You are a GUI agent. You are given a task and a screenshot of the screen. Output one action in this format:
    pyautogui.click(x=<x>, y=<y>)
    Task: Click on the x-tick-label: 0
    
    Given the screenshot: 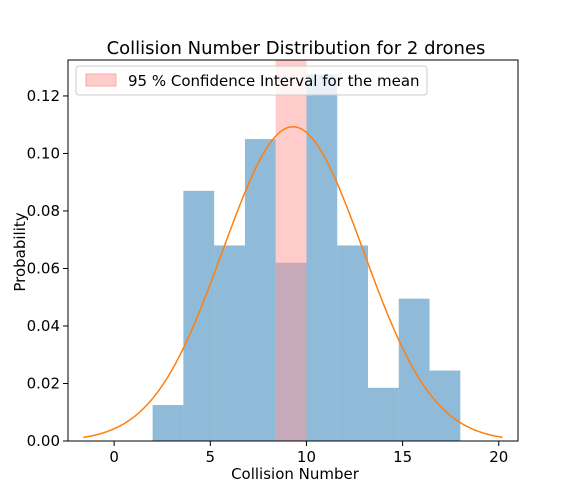 What is the action you would take?
    pyautogui.click(x=114, y=457)
    